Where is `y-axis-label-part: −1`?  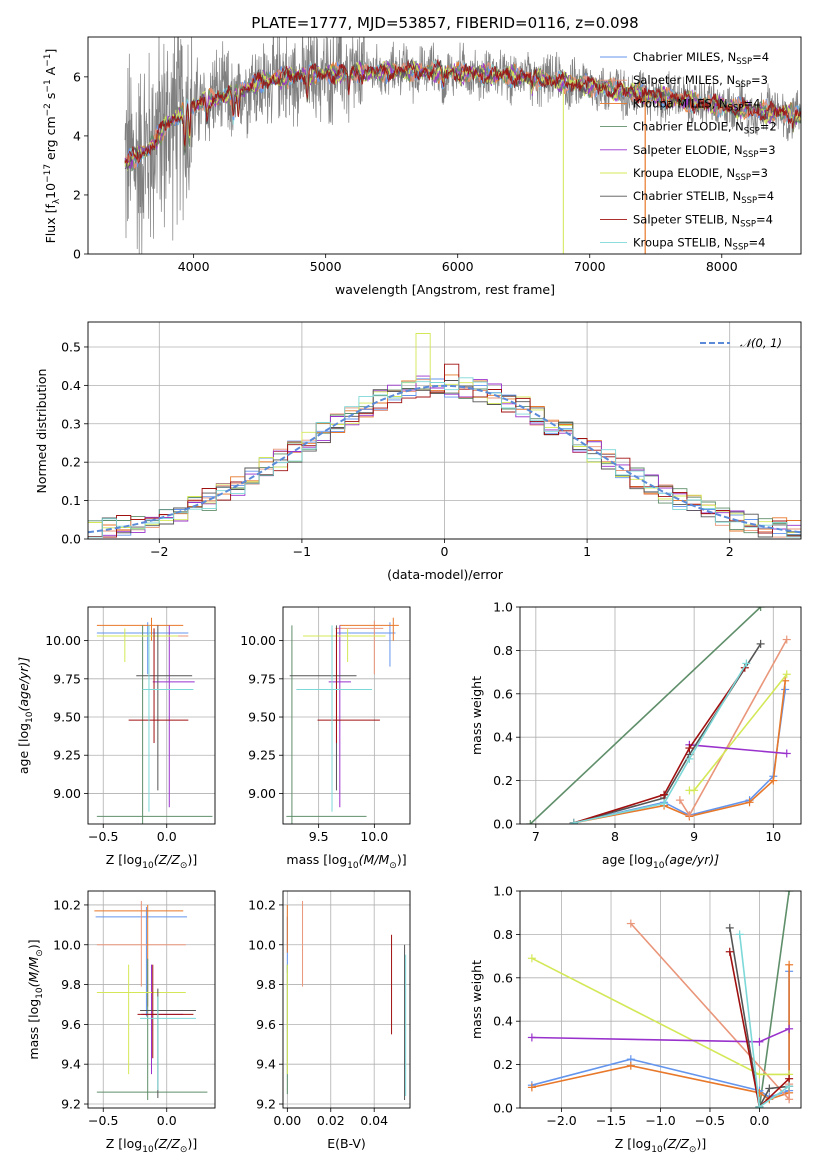
y-axis-label-part: −1 is located at coordinates (48, 60).